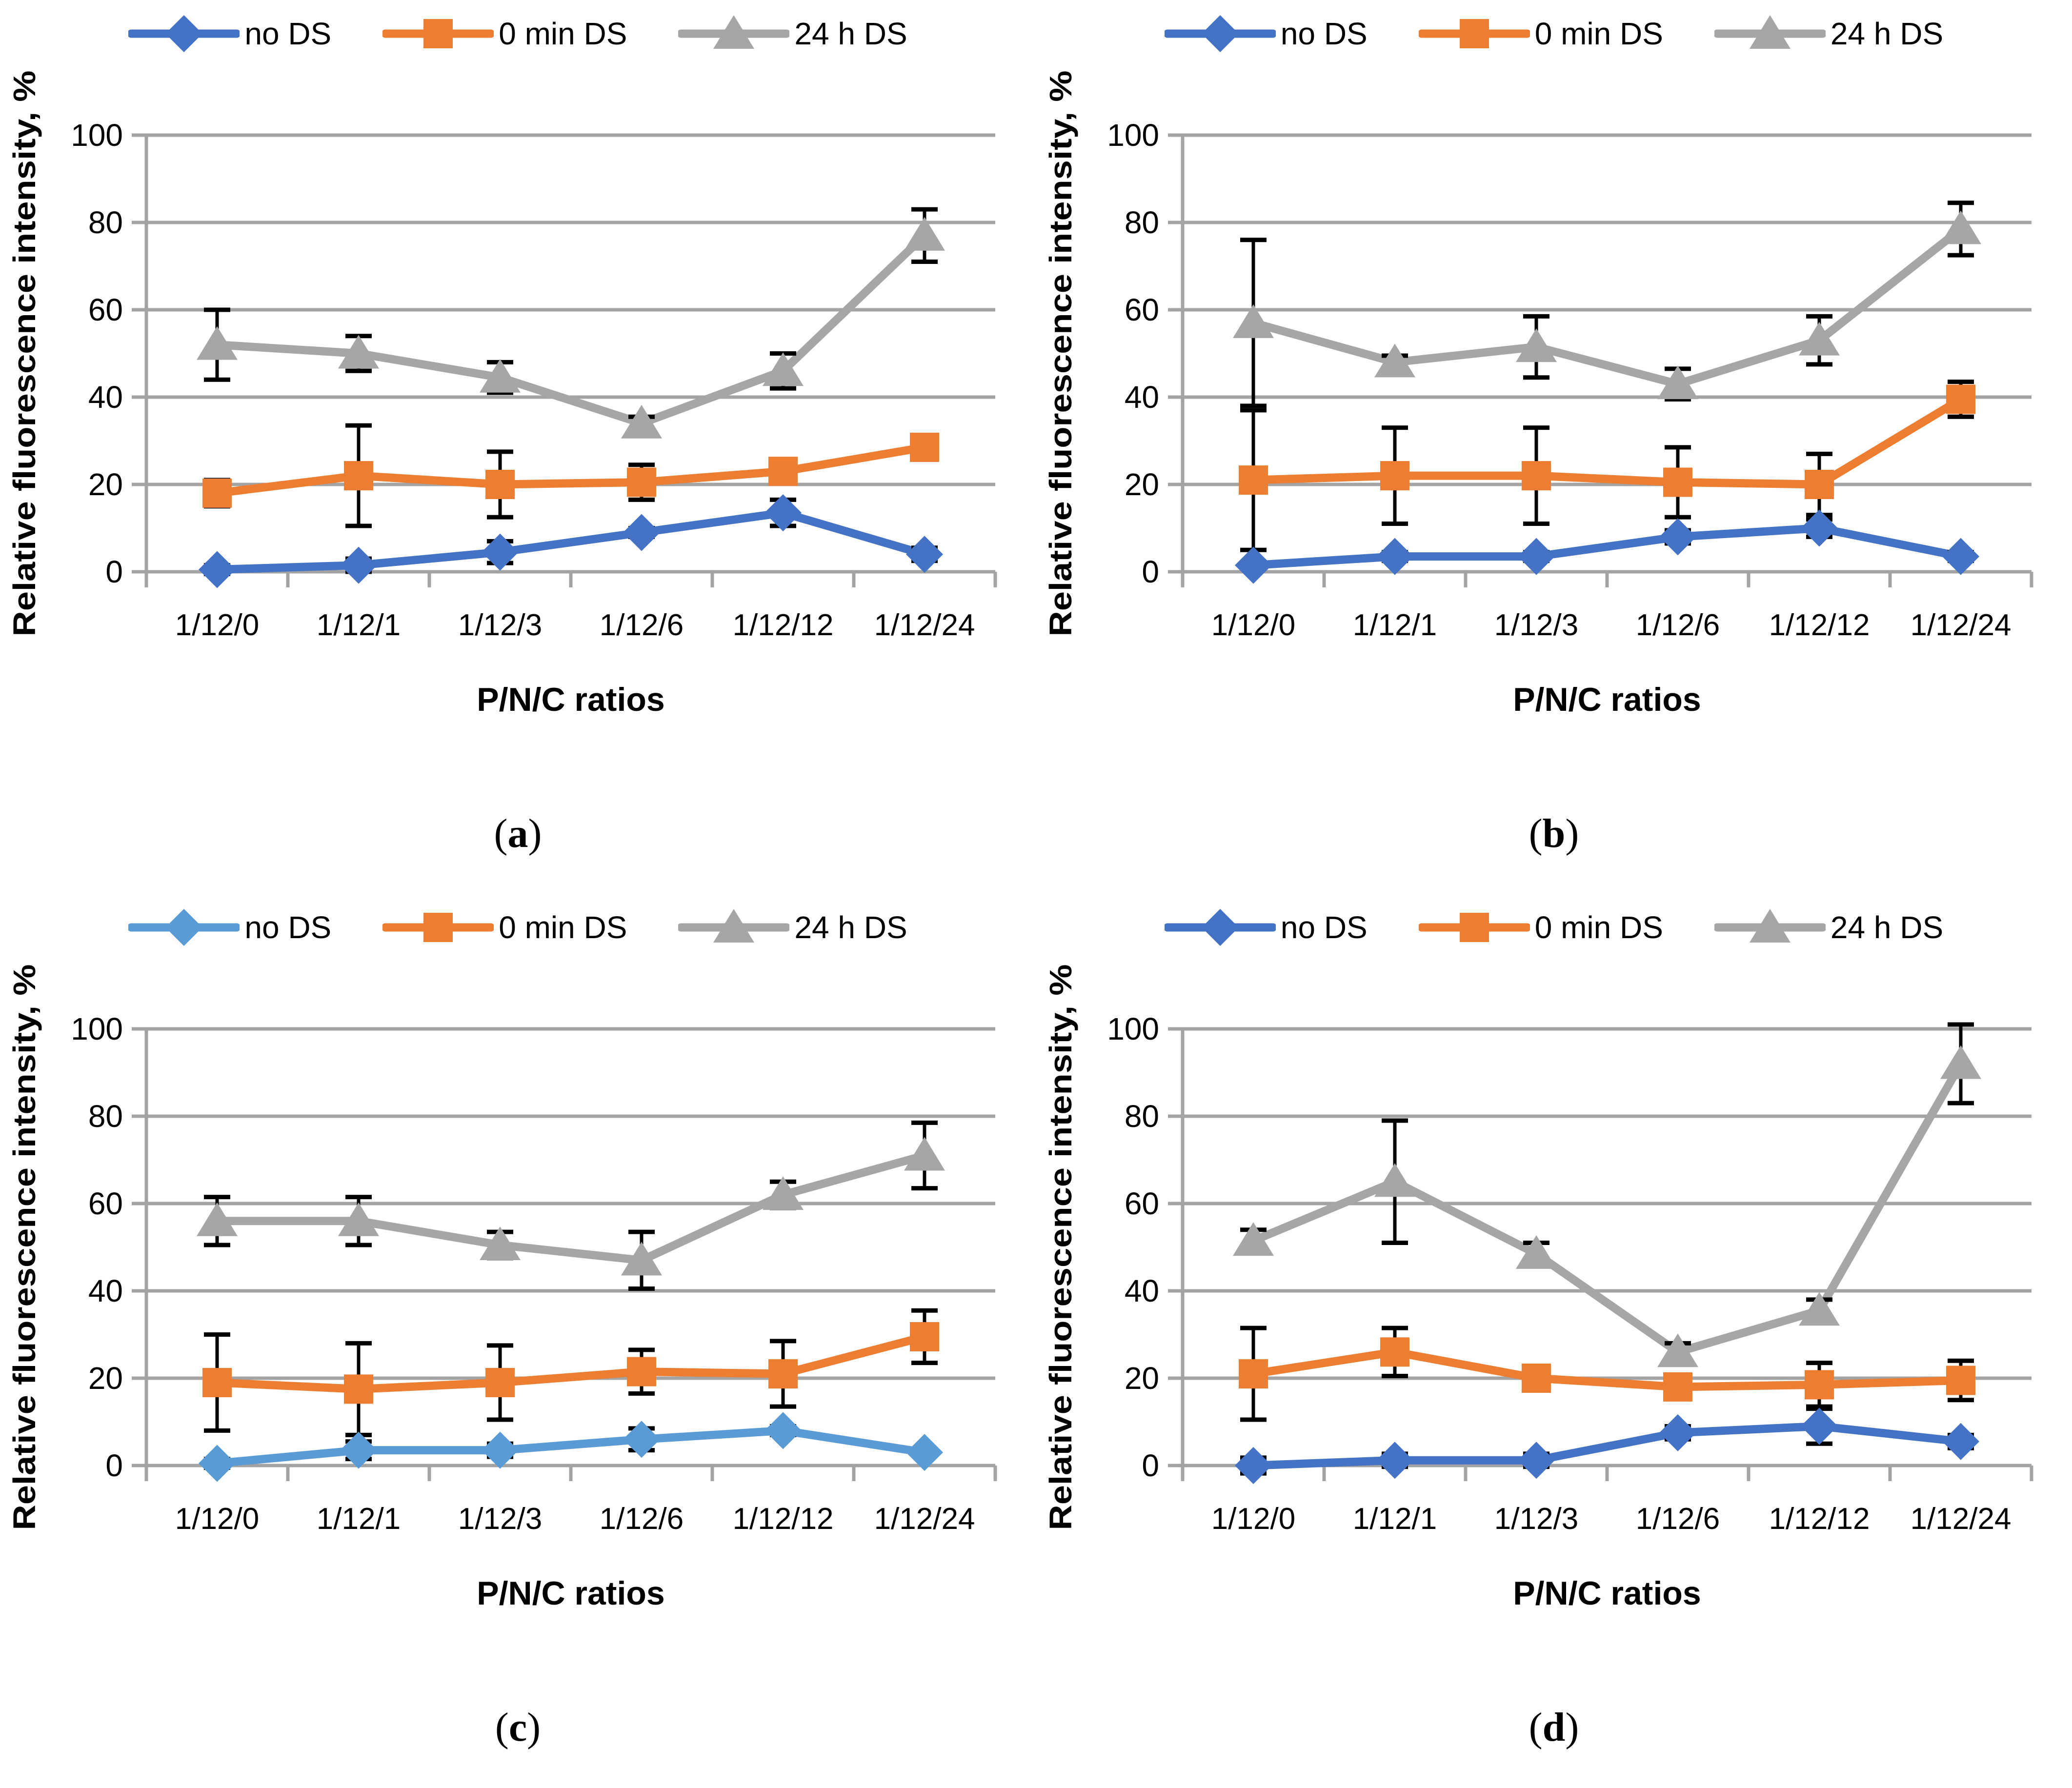 Image resolution: width=2072 pixels, height=1788 pixels. I want to click on twentyfour-h-ds-triangle-icon, so click(1770, 32).